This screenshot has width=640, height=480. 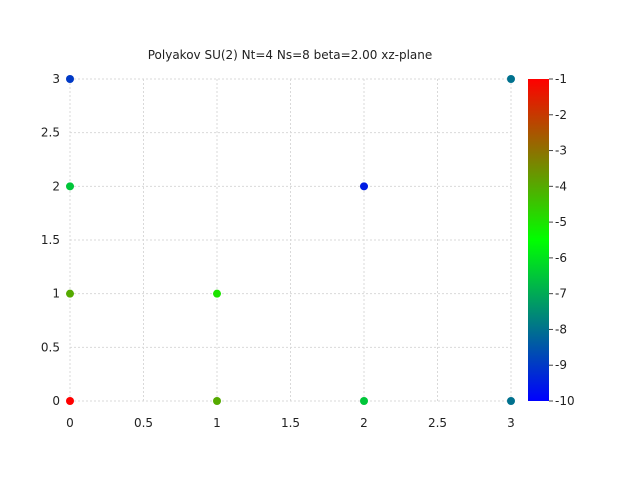 I want to click on x-tick-label: 3, so click(x=511, y=423).